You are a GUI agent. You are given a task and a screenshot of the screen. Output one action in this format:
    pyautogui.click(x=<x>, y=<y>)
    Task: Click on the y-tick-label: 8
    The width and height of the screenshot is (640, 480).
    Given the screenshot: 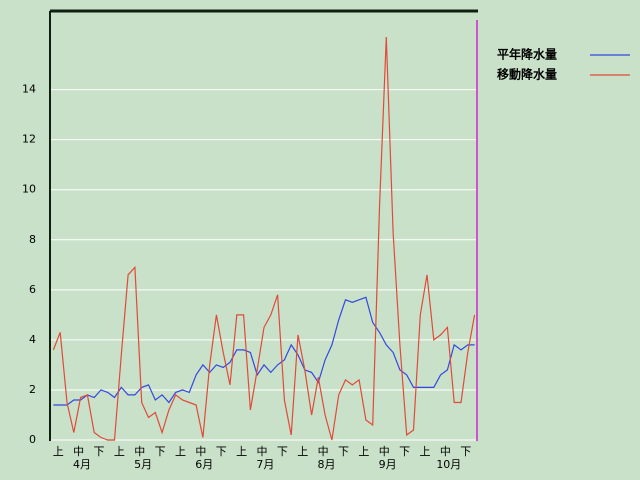 What is the action you would take?
    pyautogui.click(x=32, y=239)
    